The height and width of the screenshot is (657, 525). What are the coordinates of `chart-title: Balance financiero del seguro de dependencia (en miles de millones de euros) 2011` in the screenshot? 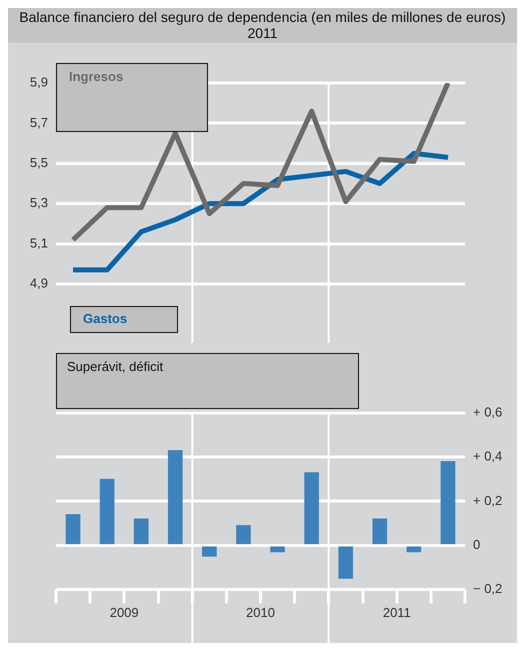 It's located at (262, 25).